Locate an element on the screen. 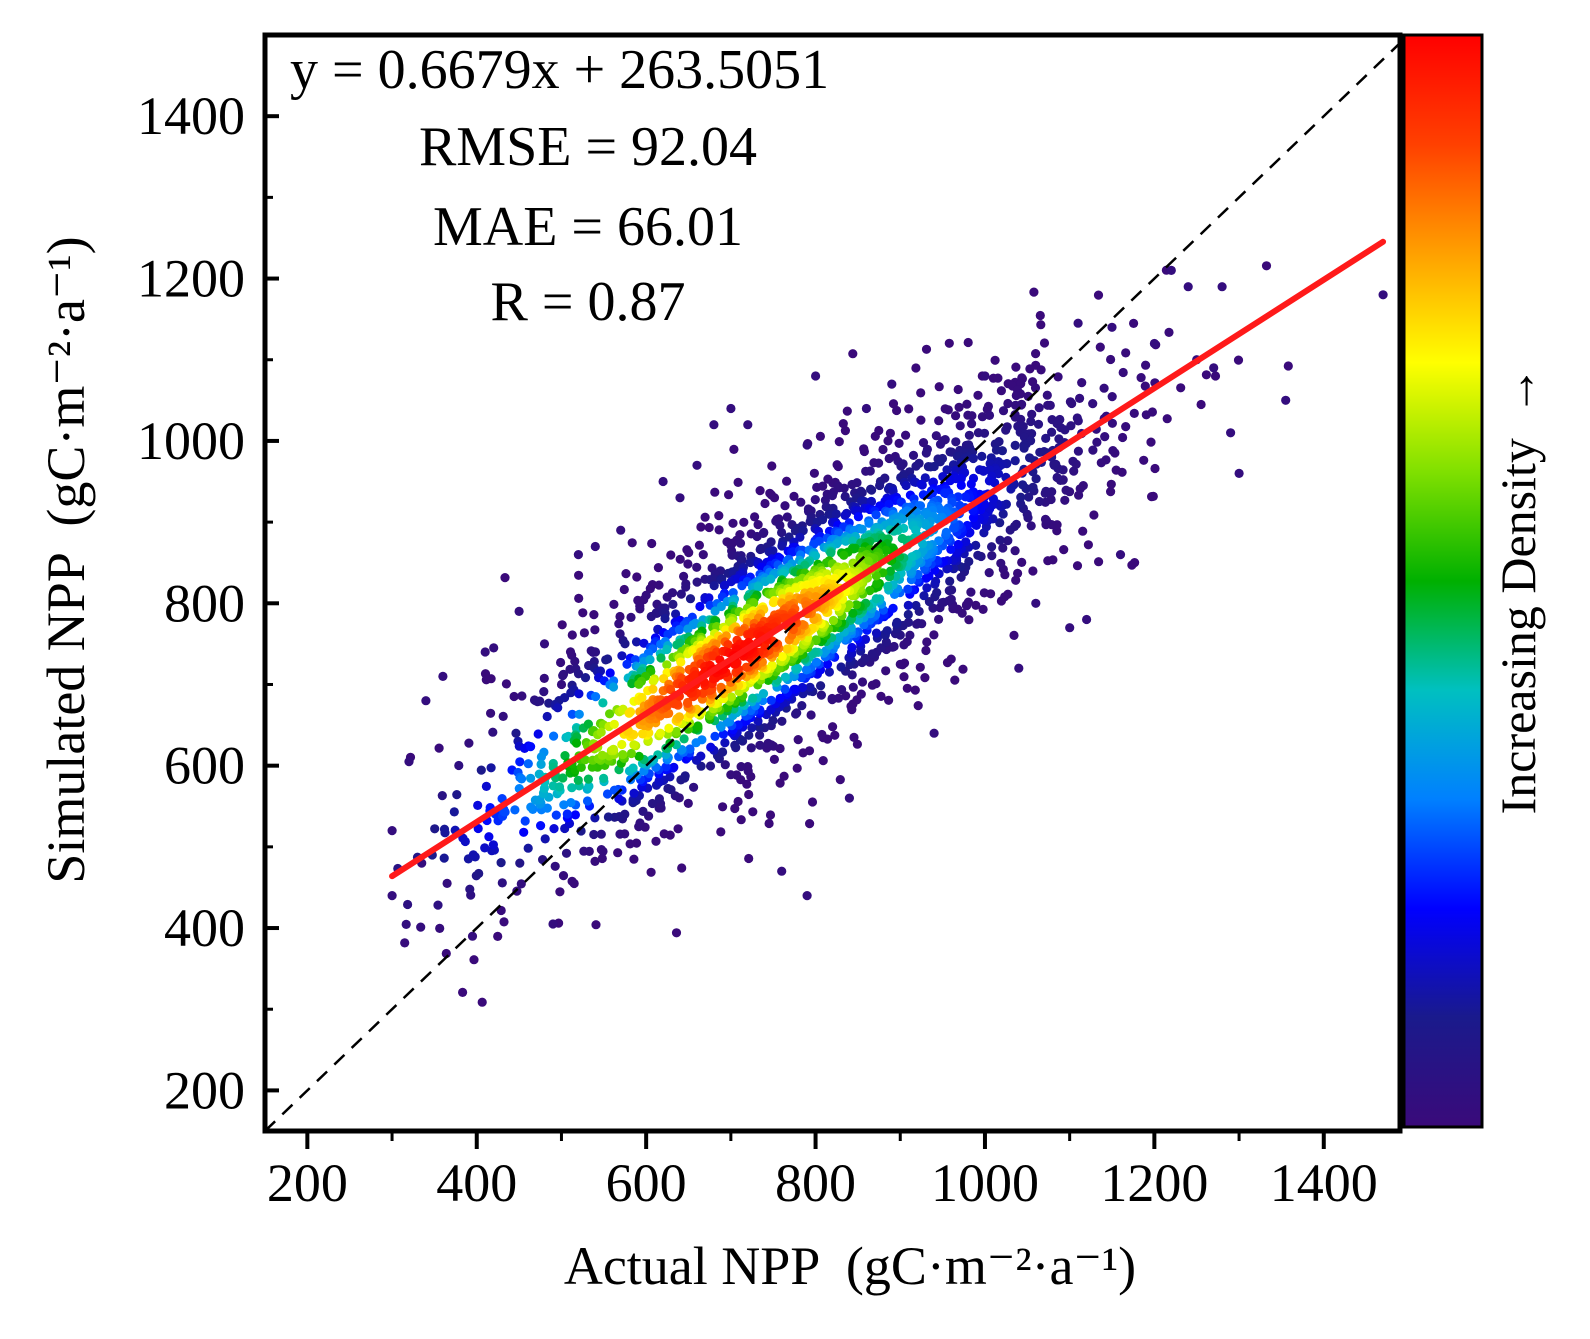  y-tick-label: 400 is located at coordinates (204, 928).